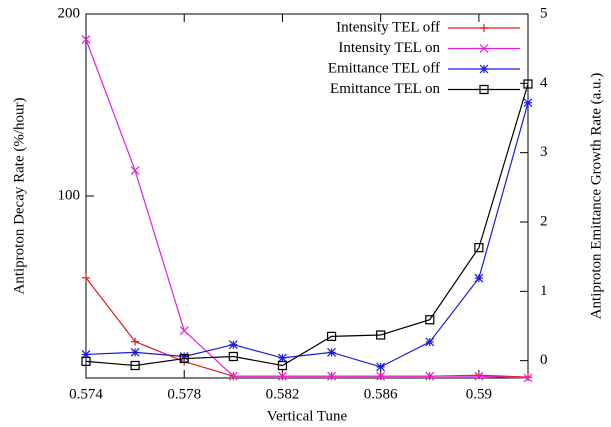 This screenshot has width=611, height=427. Describe the element at coordinates (544, 221) in the screenshot. I see `y2-tick-label: 2` at that location.